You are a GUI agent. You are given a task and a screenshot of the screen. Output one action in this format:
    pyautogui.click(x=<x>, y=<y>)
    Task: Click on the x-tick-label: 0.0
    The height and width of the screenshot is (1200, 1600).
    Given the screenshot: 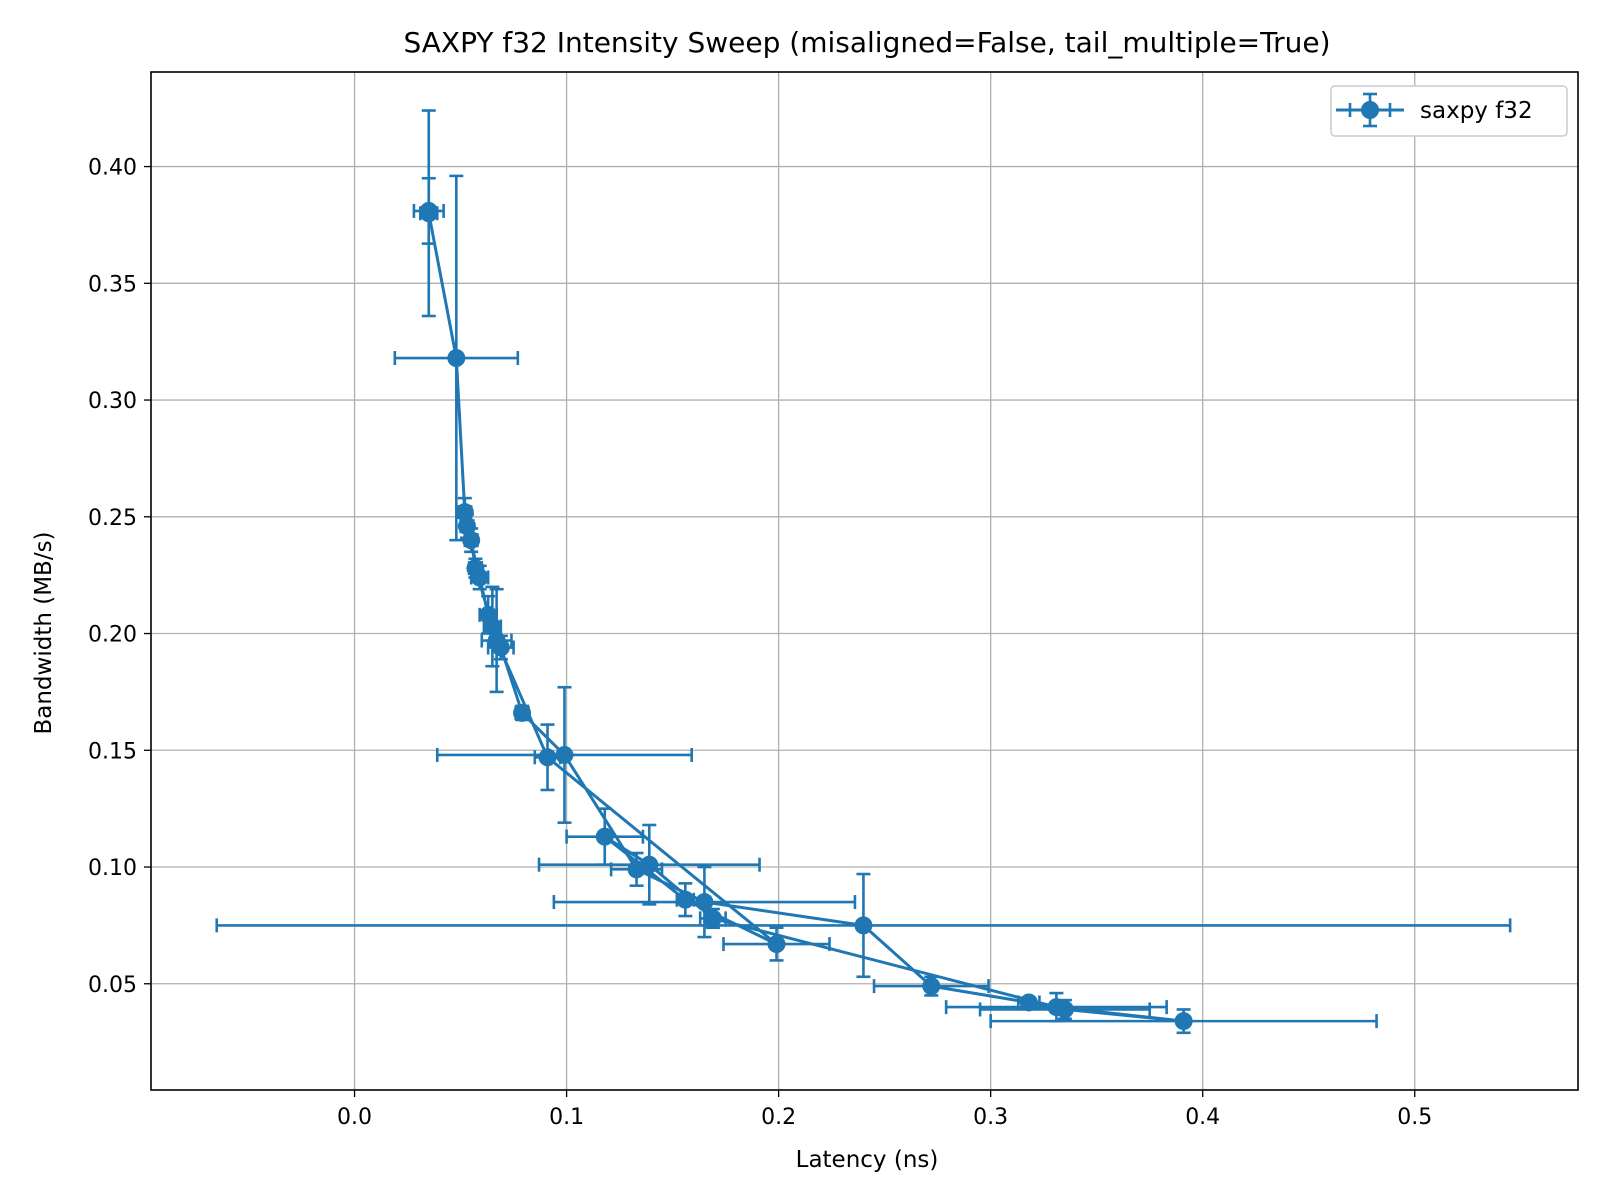 What is the action you would take?
    pyautogui.click(x=354, y=1117)
    